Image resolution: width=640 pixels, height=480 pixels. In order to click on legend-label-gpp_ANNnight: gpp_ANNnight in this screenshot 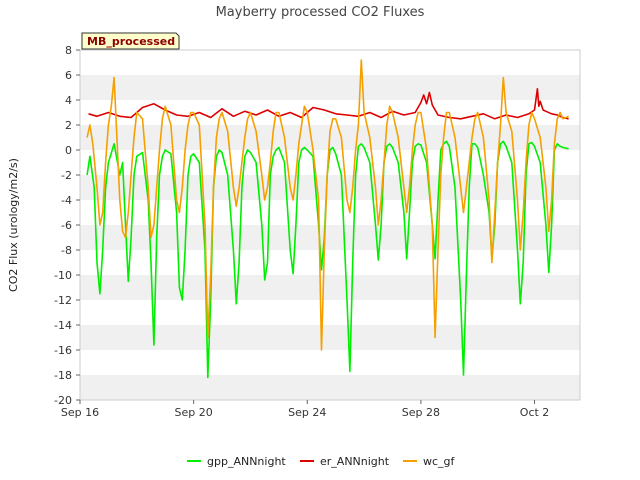, I will do `click(246, 461)`.